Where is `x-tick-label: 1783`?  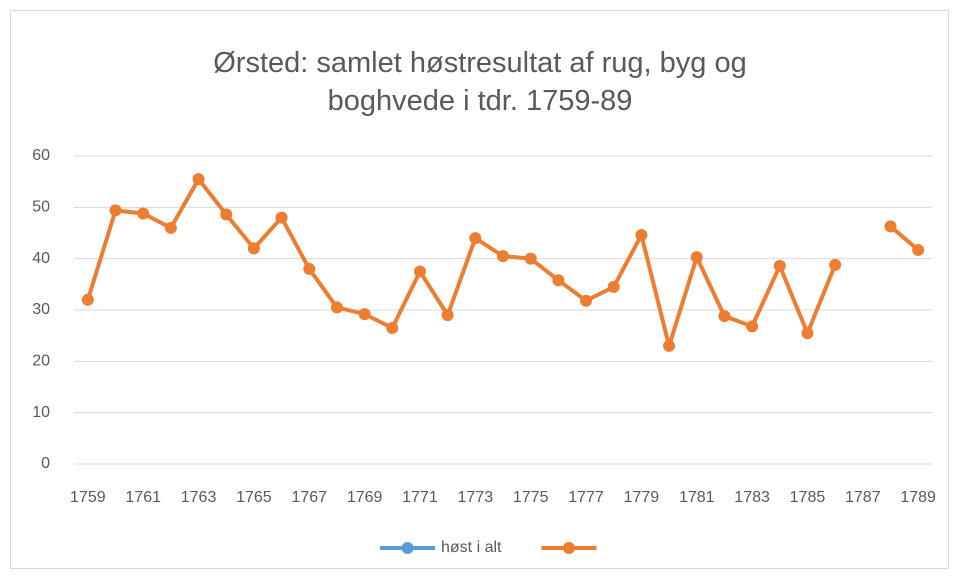
x-tick-label: 1783 is located at coordinates (752, 497).